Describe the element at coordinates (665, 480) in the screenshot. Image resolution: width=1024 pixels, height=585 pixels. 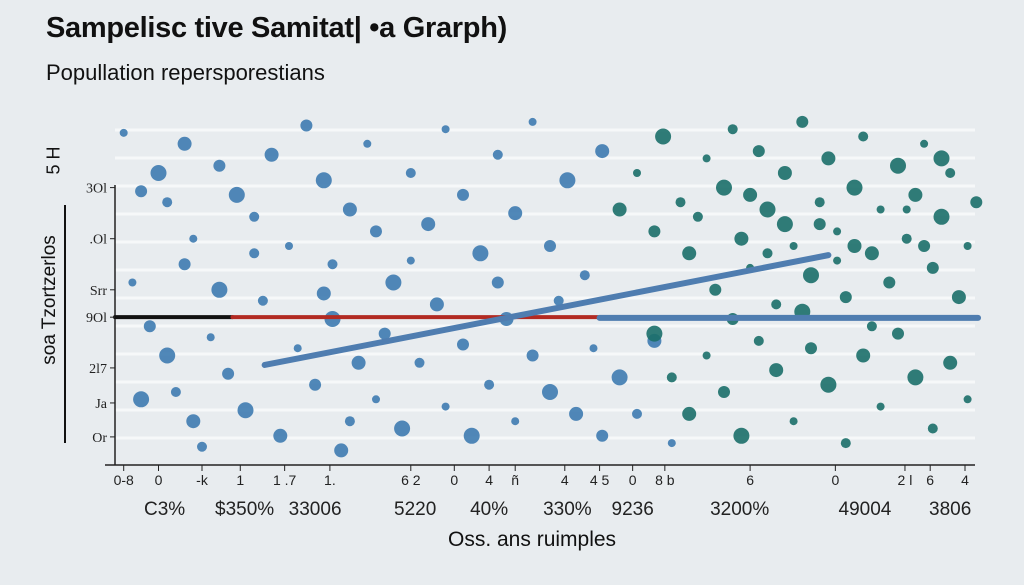
I see `x-tick-label: 8 b` at that location.